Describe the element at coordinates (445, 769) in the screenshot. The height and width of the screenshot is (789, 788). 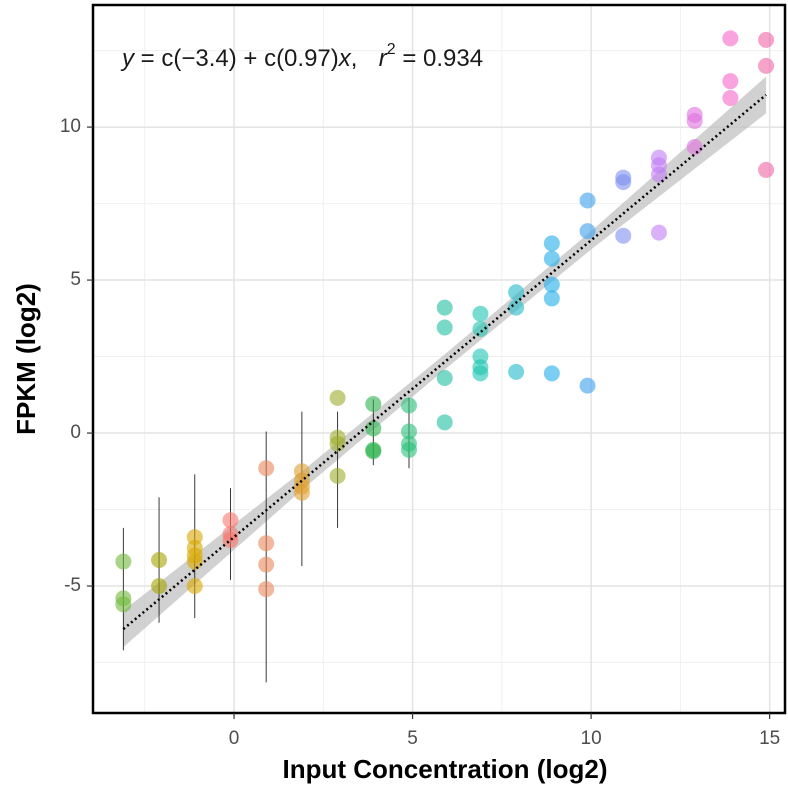
I see `x-axis-title: Input Concentration (log2)` at that location.